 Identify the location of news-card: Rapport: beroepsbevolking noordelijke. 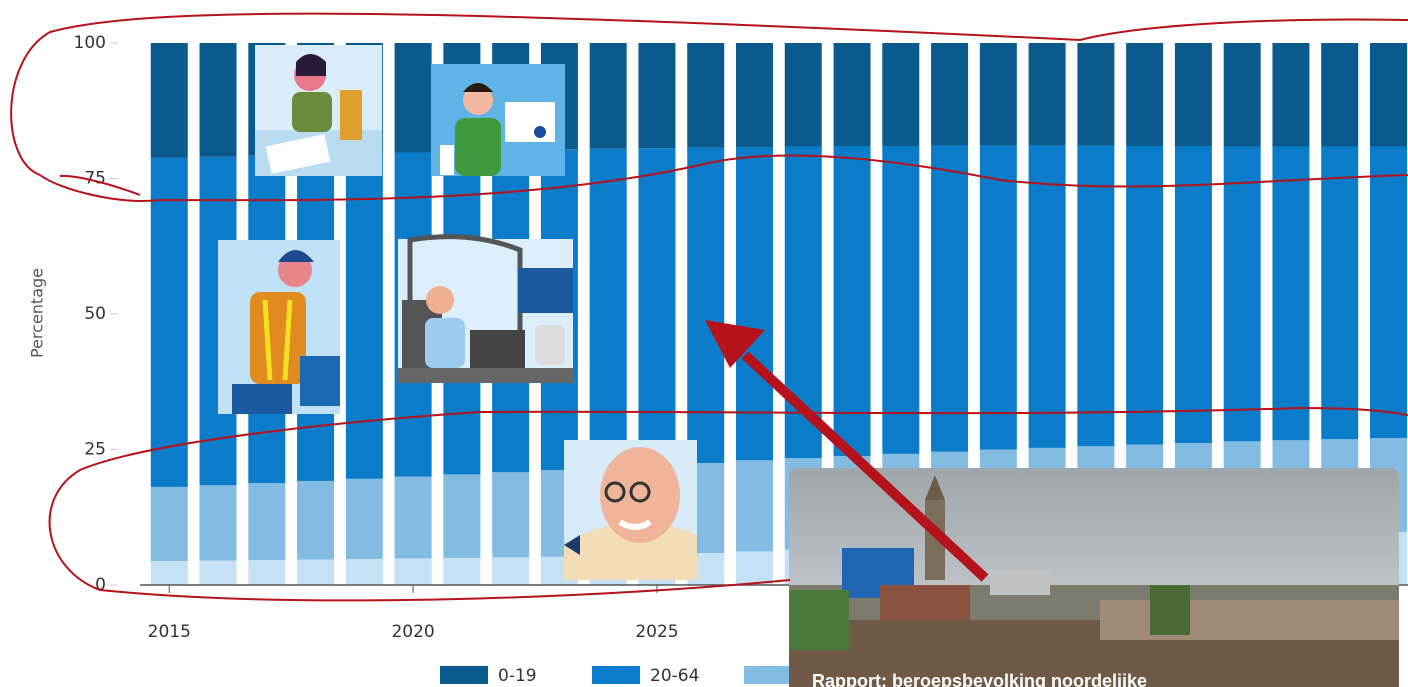
(1094, 577).